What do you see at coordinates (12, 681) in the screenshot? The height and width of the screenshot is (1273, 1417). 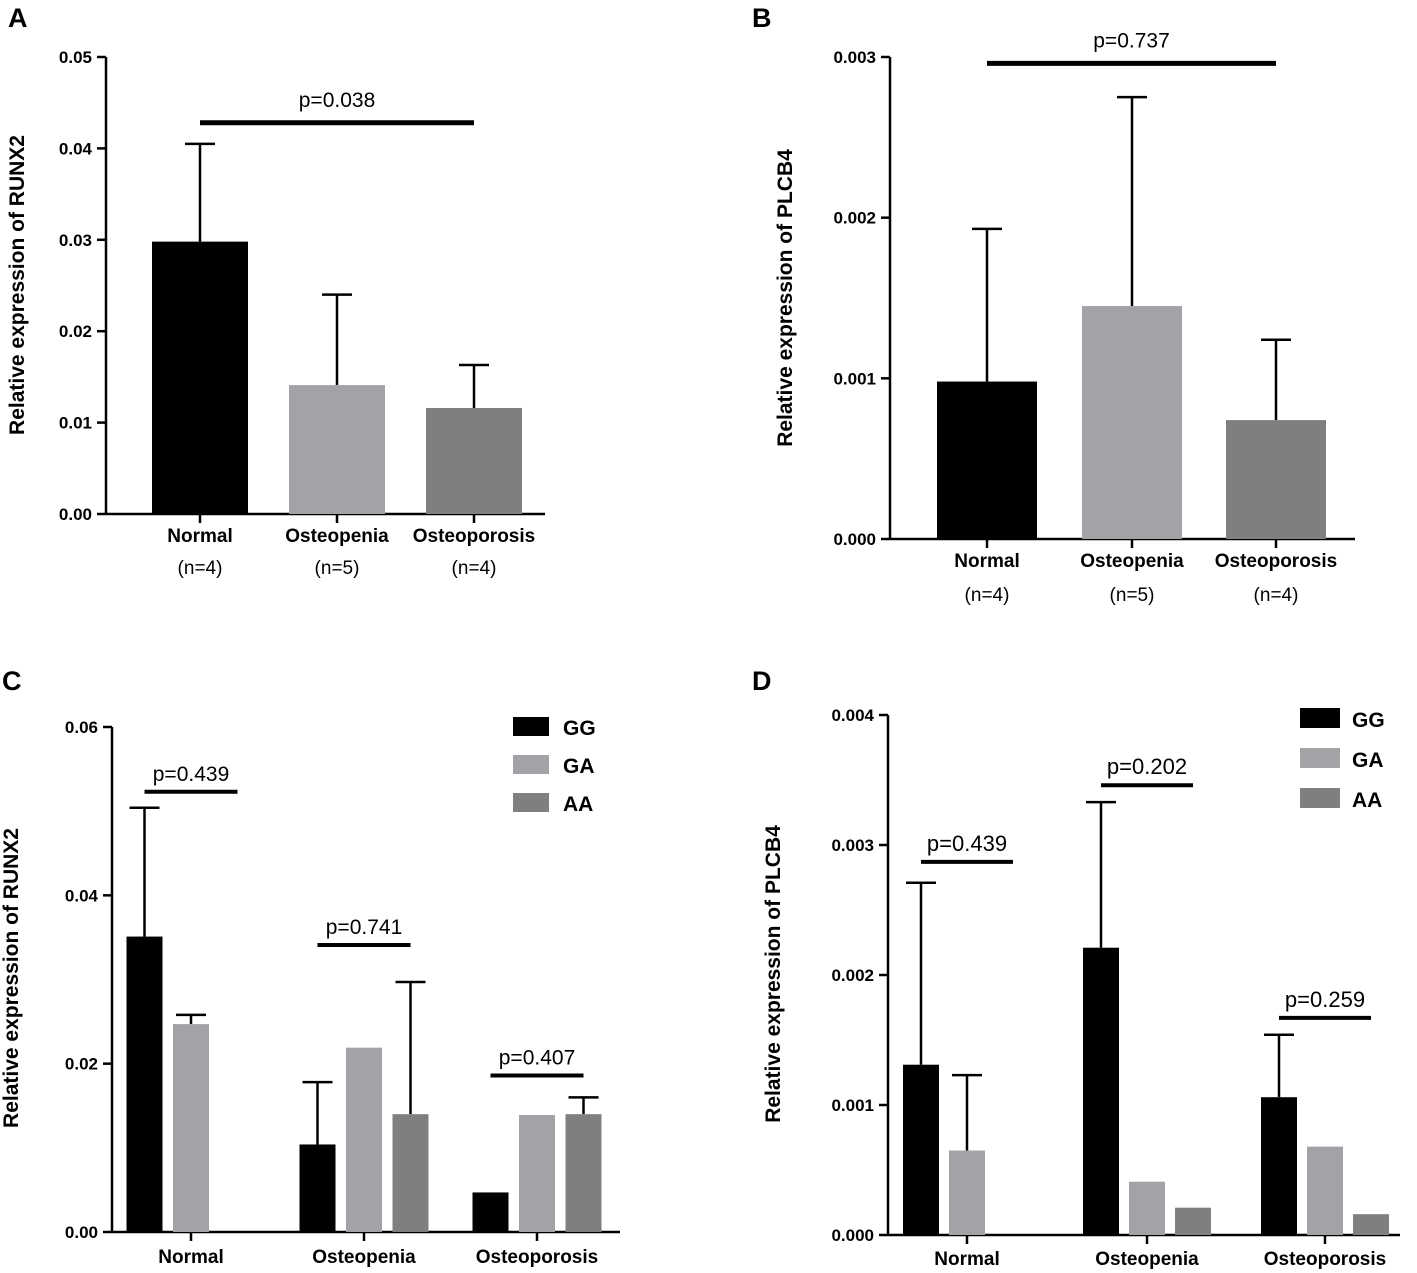 I see `panel-label-c: C` at bounding box center [12, 681].